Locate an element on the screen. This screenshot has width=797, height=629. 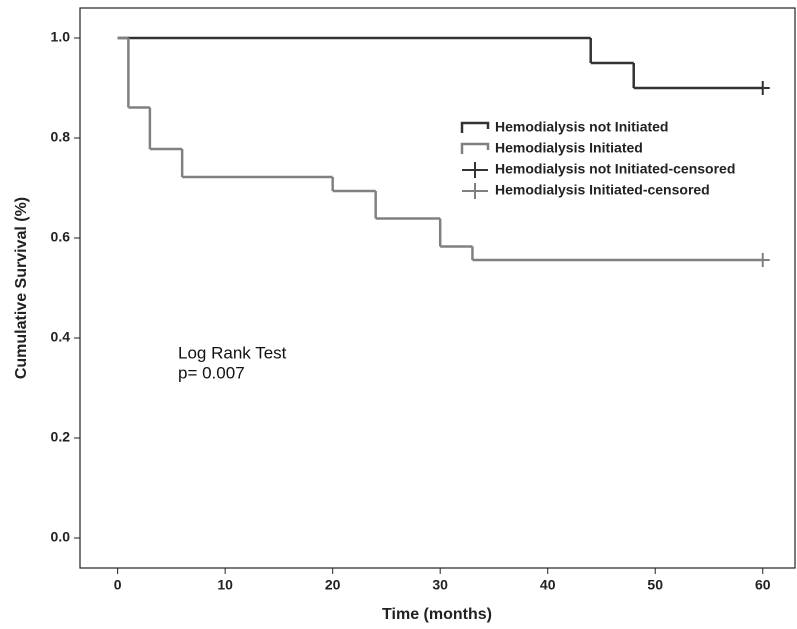
y-tick-label: 0.4 is located at coordinates (61, 337).